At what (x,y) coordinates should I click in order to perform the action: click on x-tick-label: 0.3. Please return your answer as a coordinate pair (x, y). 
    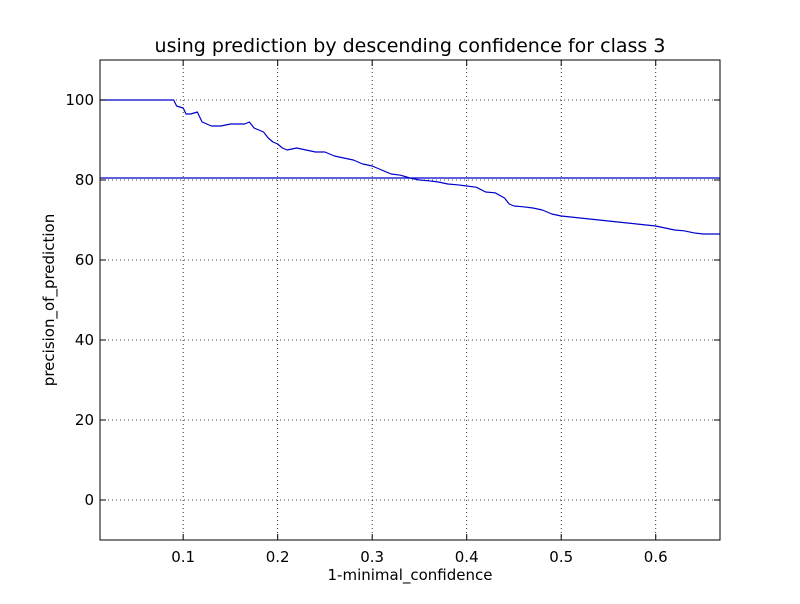
    Looking at the image, I should click on (372, 557).